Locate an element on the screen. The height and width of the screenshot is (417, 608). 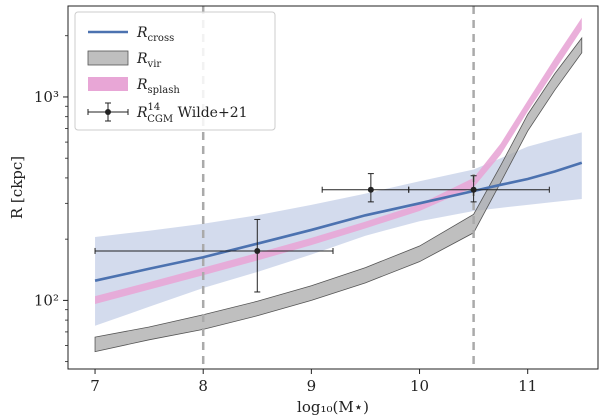
legend-label-vir: Rvir is located at coordinates (148, 60).